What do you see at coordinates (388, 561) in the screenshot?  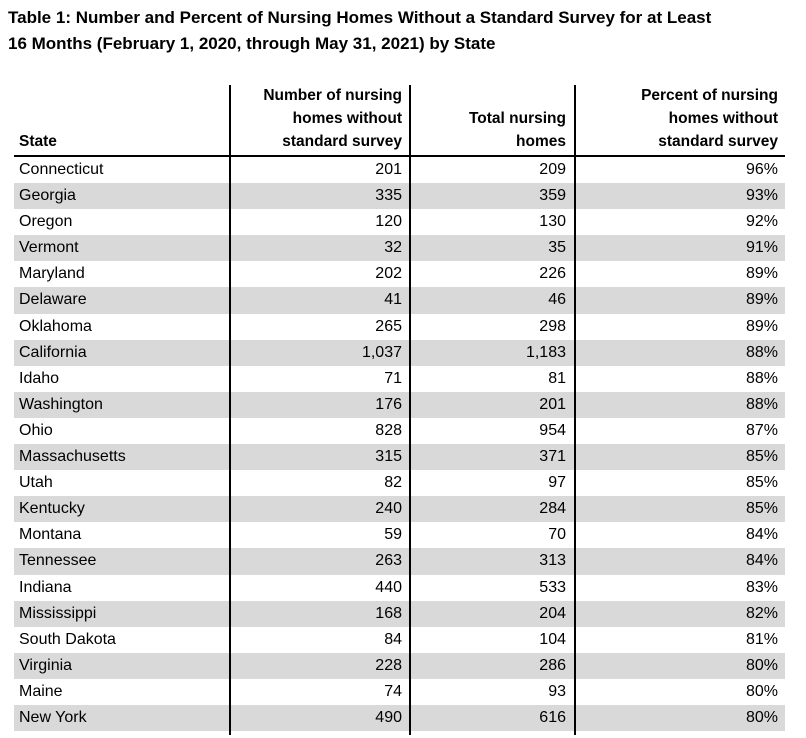 I see `table-cell: 263` at bounding box center [388, 561].